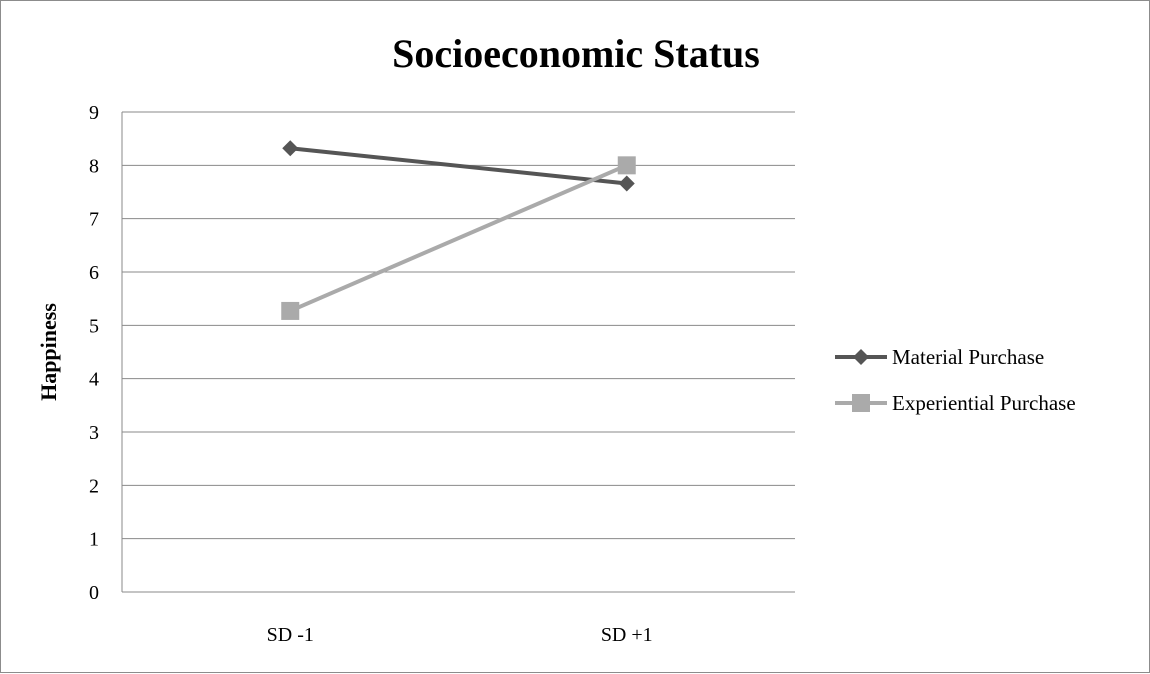  I want to click on y-tick-label: 9, so click(94, 113).